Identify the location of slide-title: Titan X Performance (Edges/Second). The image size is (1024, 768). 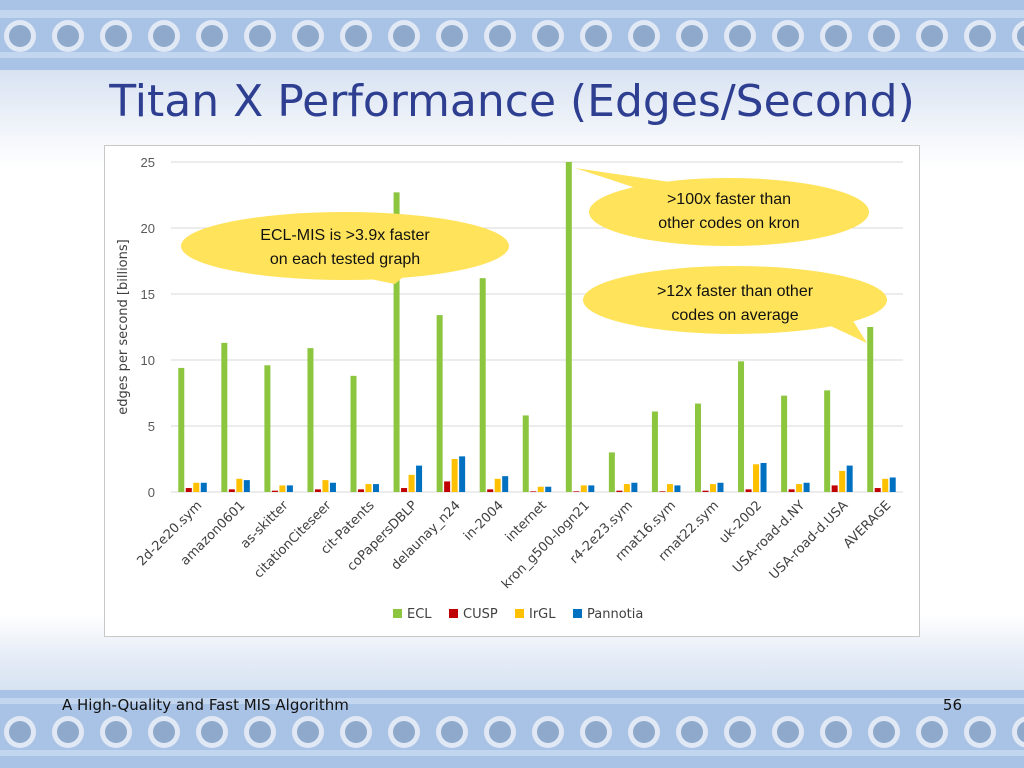
(512, 101).